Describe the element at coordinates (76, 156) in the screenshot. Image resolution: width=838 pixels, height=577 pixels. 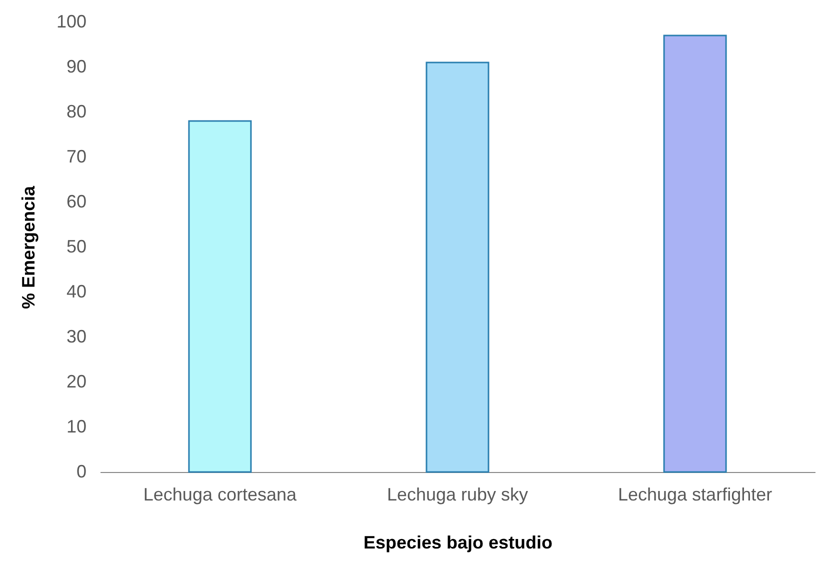
I see `y-tick-label: 70` at that location.